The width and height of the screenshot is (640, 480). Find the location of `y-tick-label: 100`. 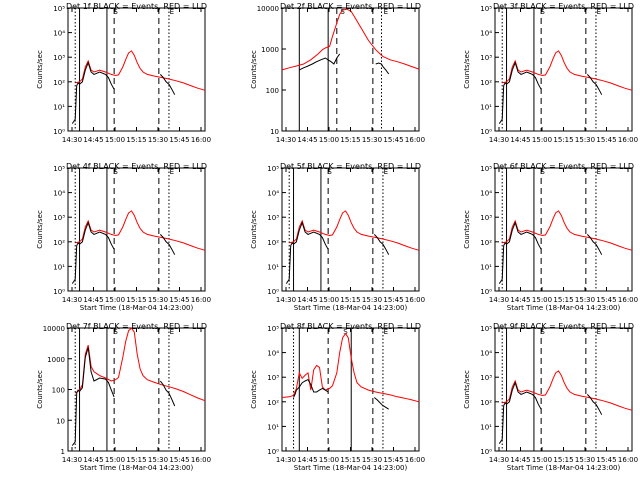

y-tick-label: 100 is located at coordinates (272, 91).